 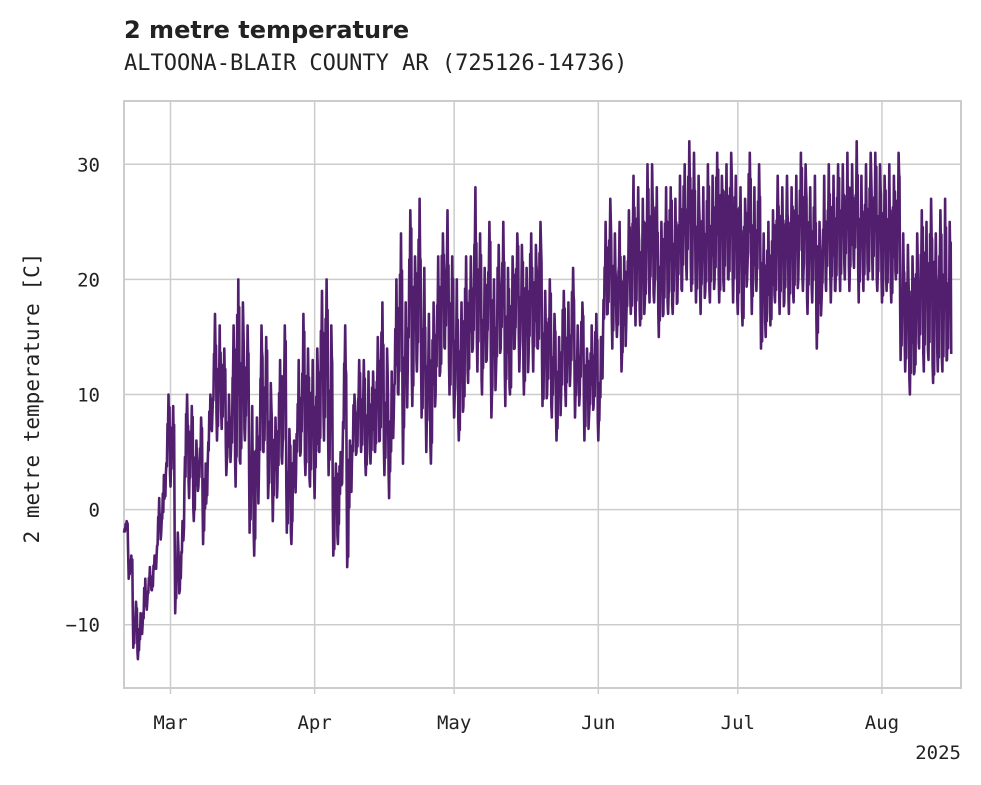 What do you see at coordinates (94, 511) in the screenshot?
I see `y-tick-label: 0` at bounding box center [94, 511].